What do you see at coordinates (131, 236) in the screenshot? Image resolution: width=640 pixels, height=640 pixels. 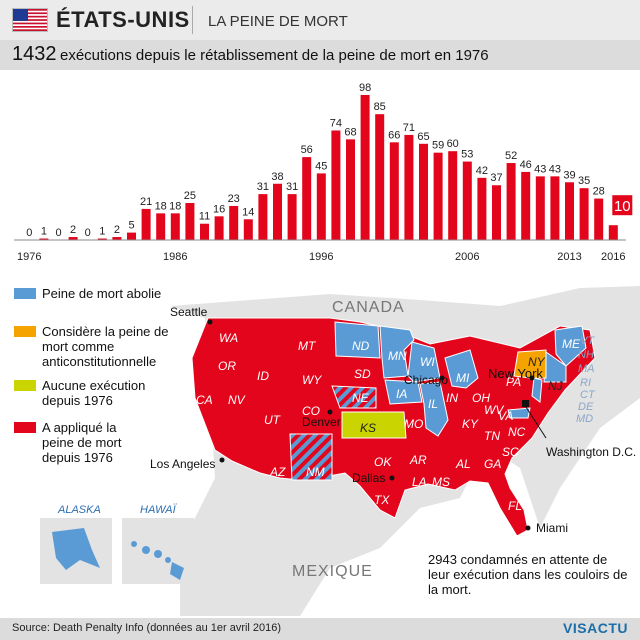 I see `bar-1983` at bounding box center [131, 236].